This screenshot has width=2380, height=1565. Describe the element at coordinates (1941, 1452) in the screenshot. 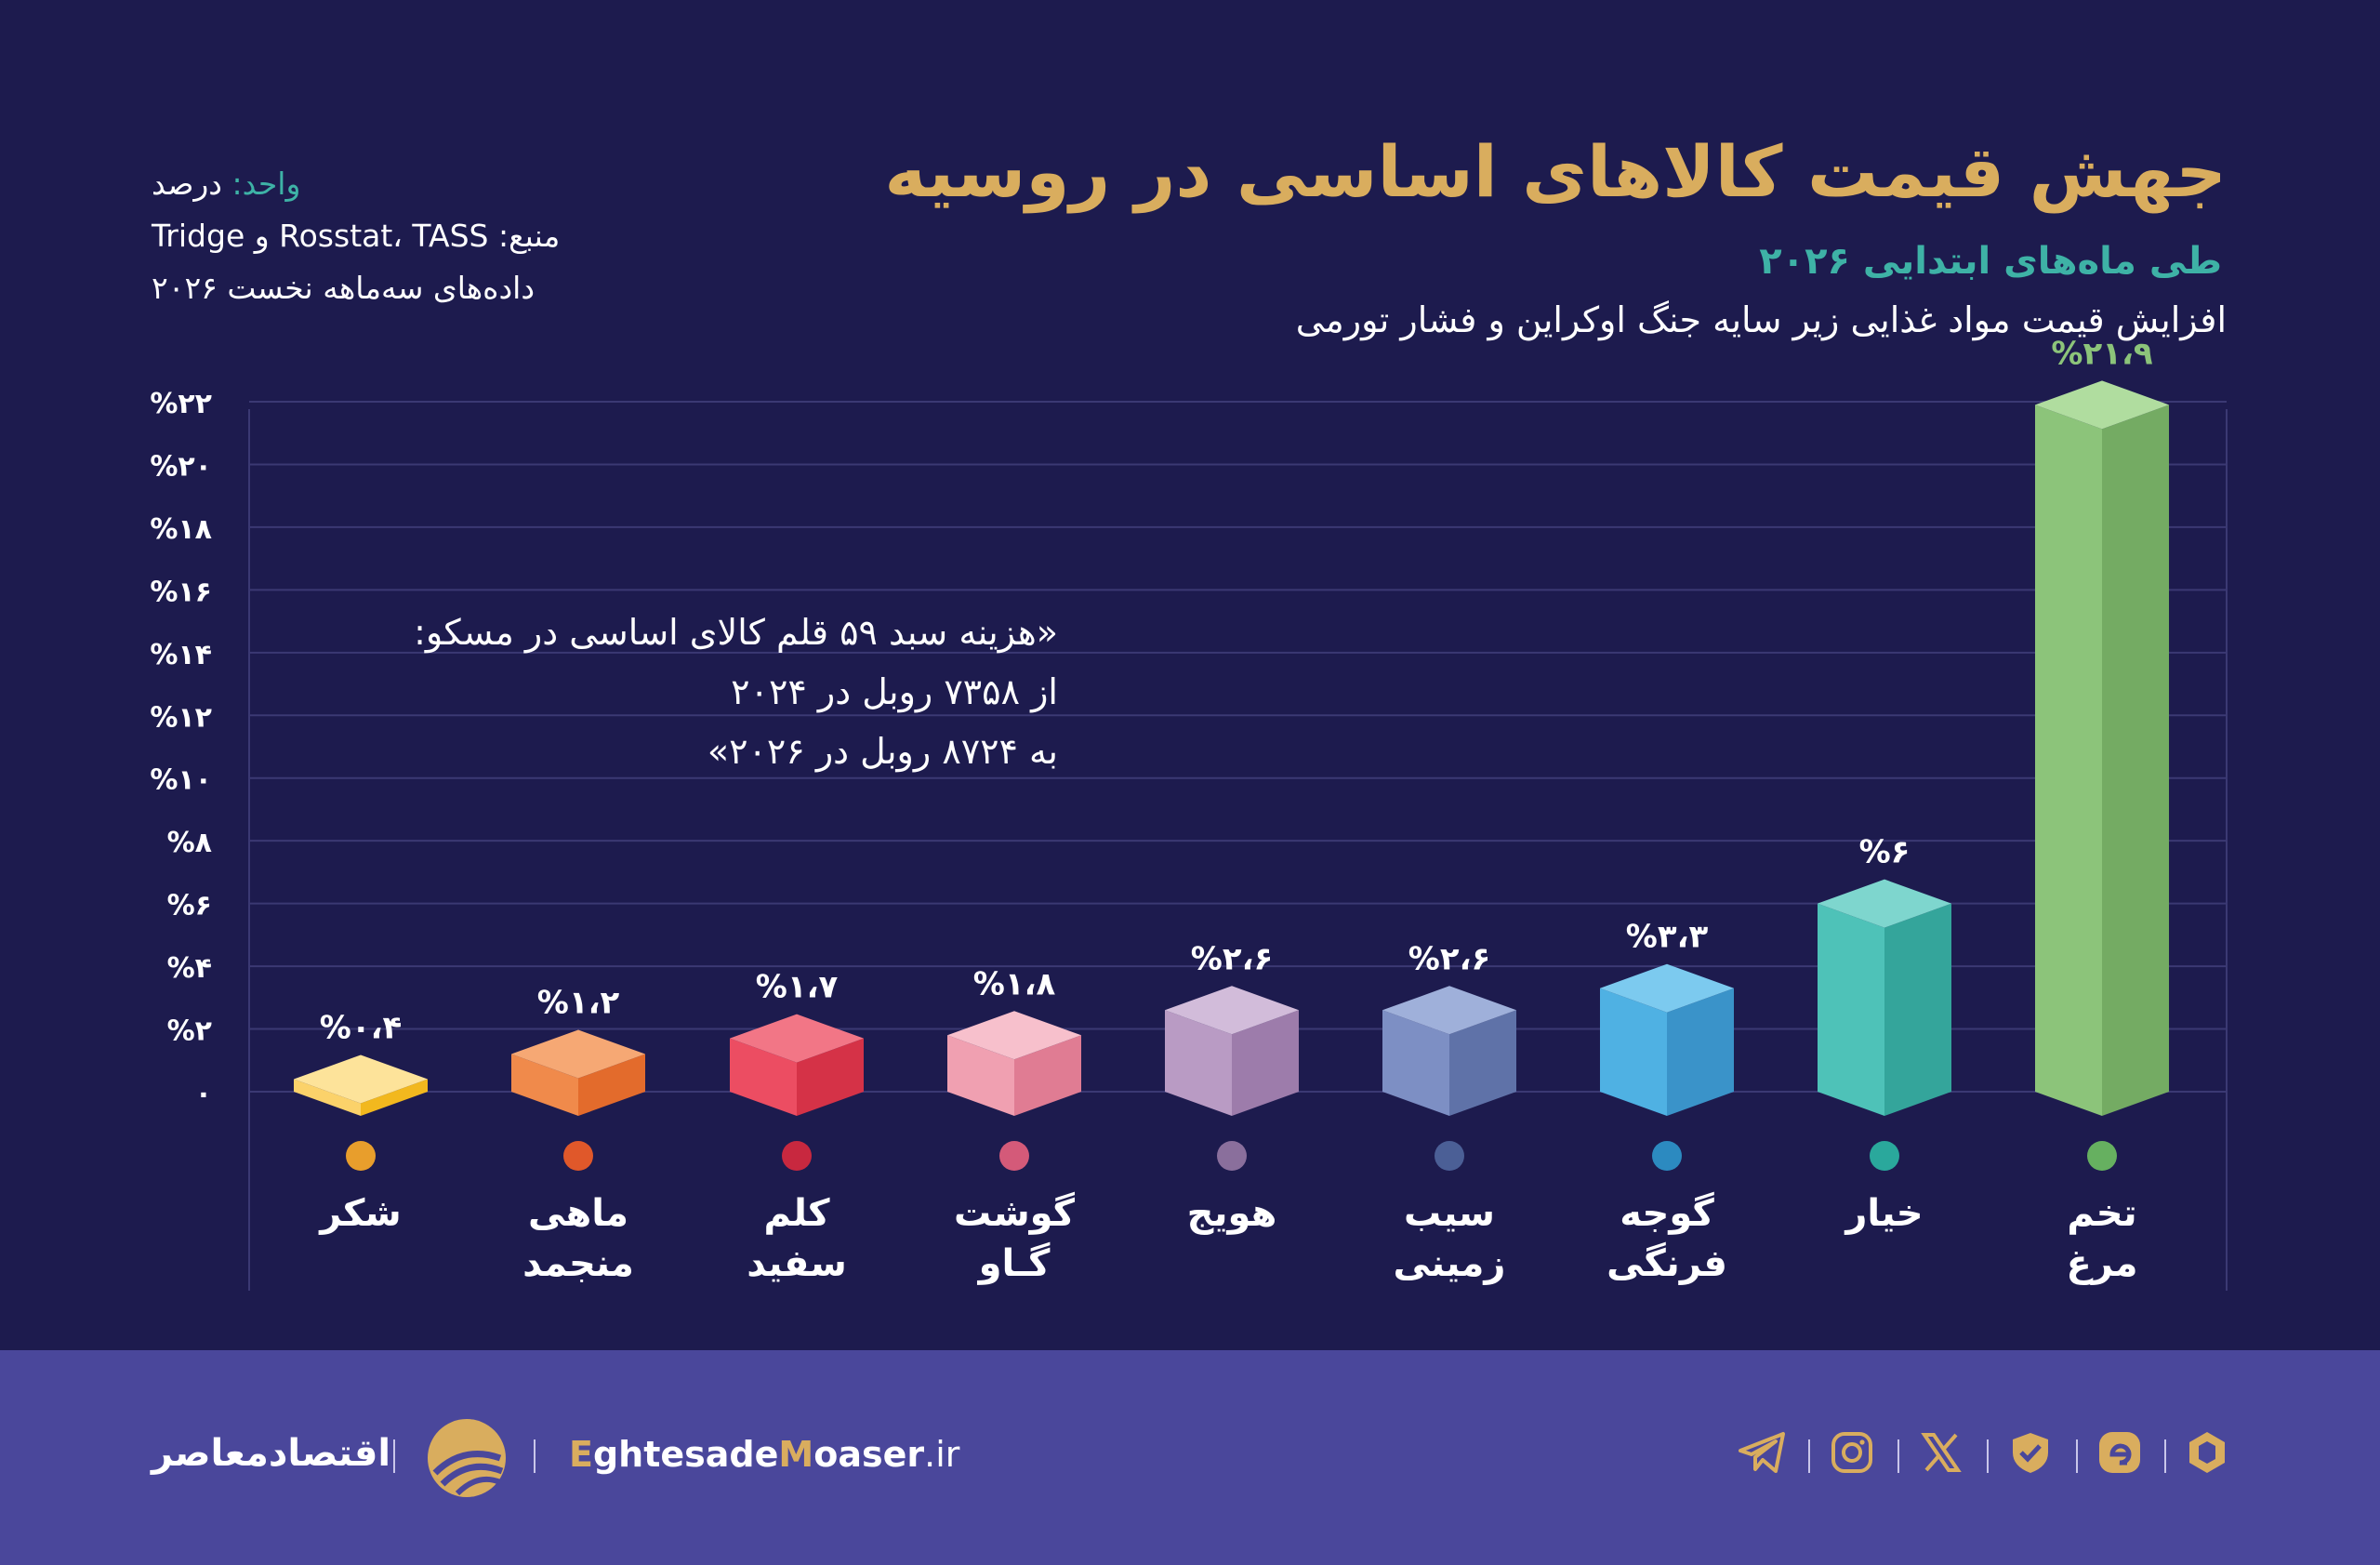

I see `x-icon` at that location.